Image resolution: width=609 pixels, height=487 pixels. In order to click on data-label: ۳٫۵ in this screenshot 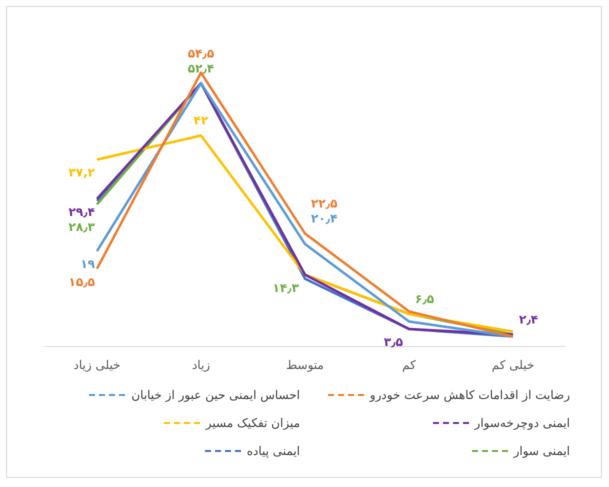, I will do `click(393, 342)`.